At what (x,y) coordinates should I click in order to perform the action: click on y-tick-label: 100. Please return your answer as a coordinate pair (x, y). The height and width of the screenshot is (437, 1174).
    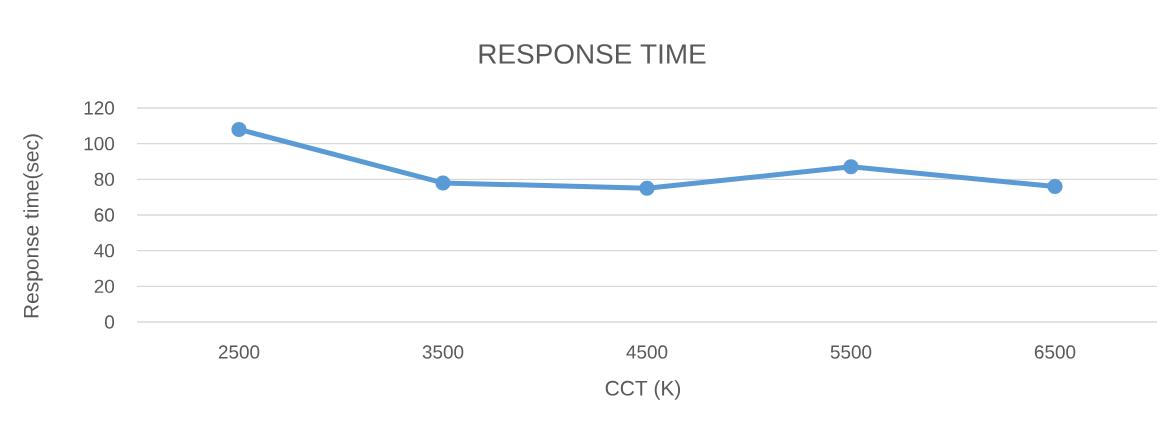
    Looking at the image, I should click on (99, 143).